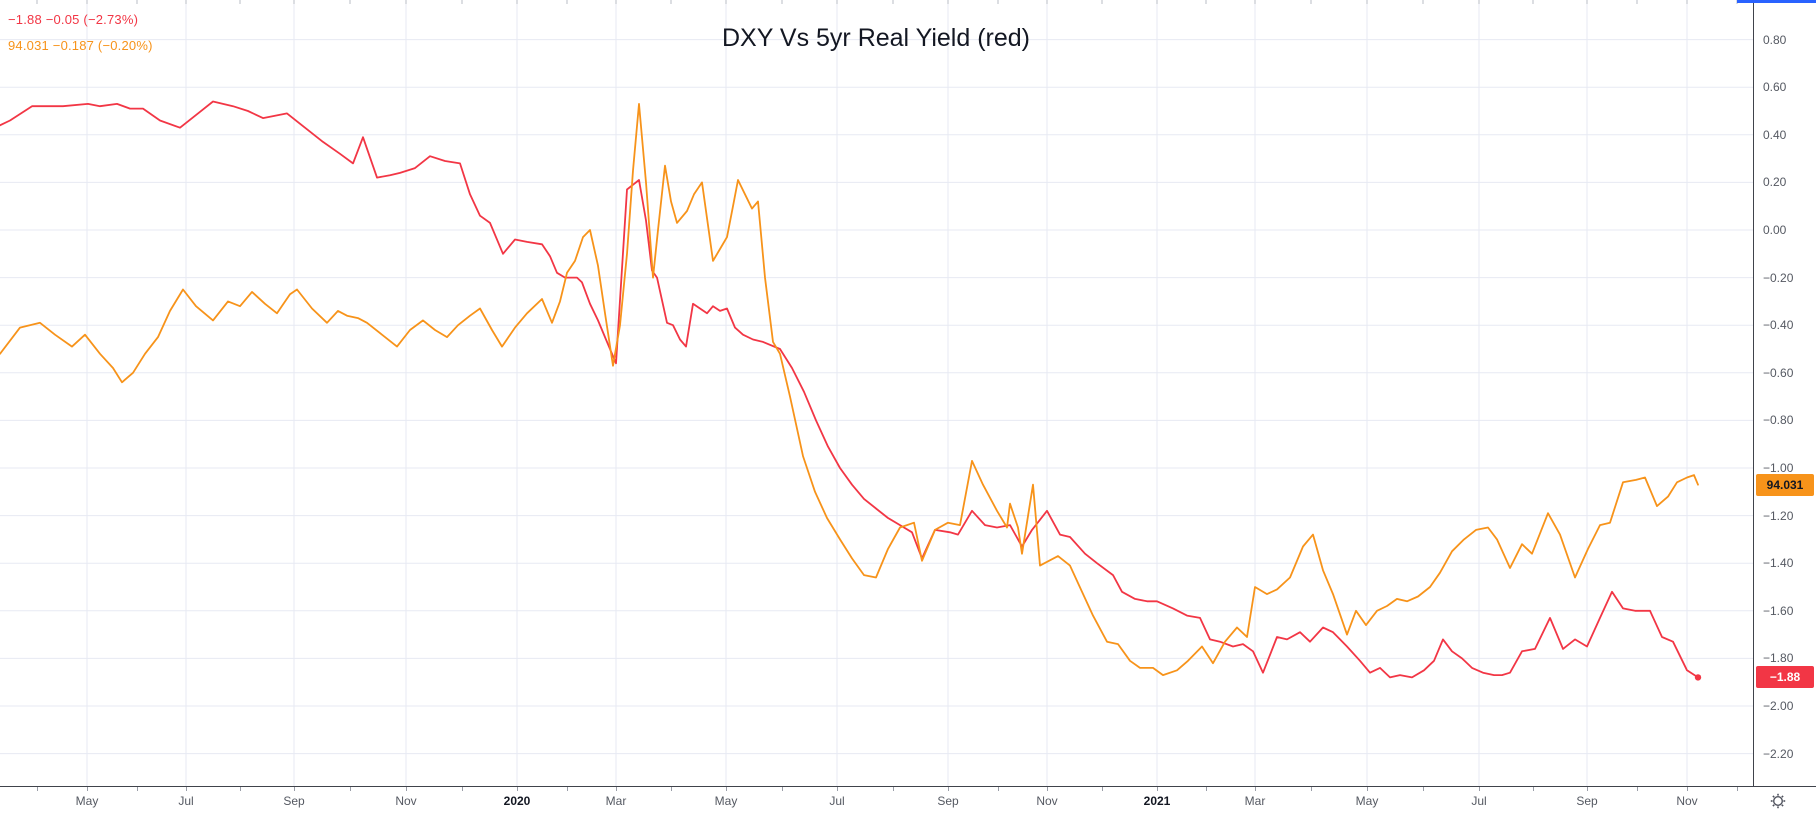 Image resolution: width=1816 pixels, height=820 pixels. I want to click on y-axis-tick-label: −1.60, so click(1778, 610).